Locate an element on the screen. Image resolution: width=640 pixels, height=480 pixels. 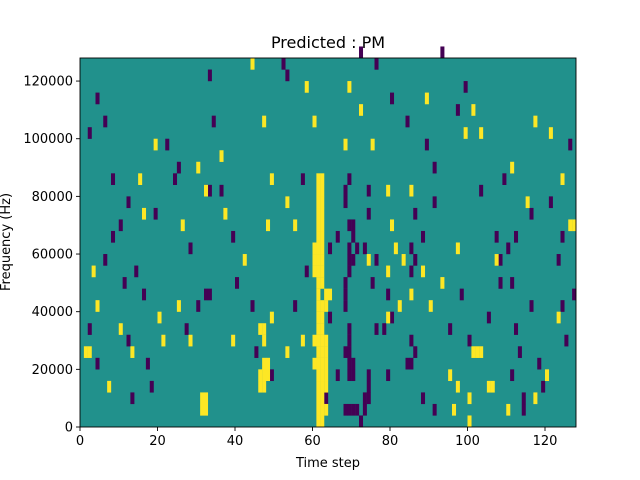
y-tick-label: 80000 is located at coordinates (52, 197).